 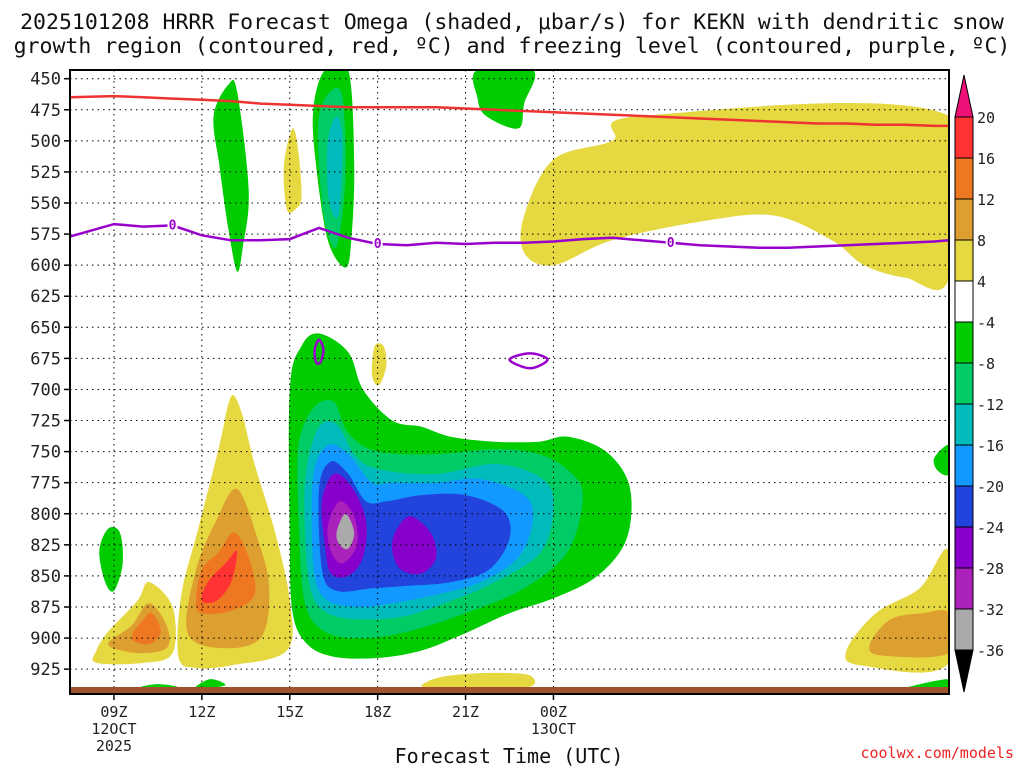 What do you see at coordinates (986, 118) in the screenshot?
I see `colorbar-label-0: 20` at bounding box center [986, 118].